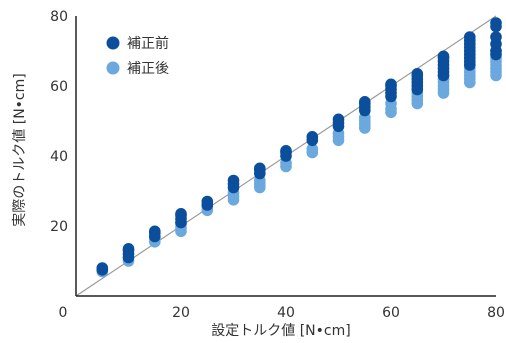  What do you see at coordinates (137, 56) in the screenshot?
I see `legend: 補正前 補正後` at bounding box center [137, 56].